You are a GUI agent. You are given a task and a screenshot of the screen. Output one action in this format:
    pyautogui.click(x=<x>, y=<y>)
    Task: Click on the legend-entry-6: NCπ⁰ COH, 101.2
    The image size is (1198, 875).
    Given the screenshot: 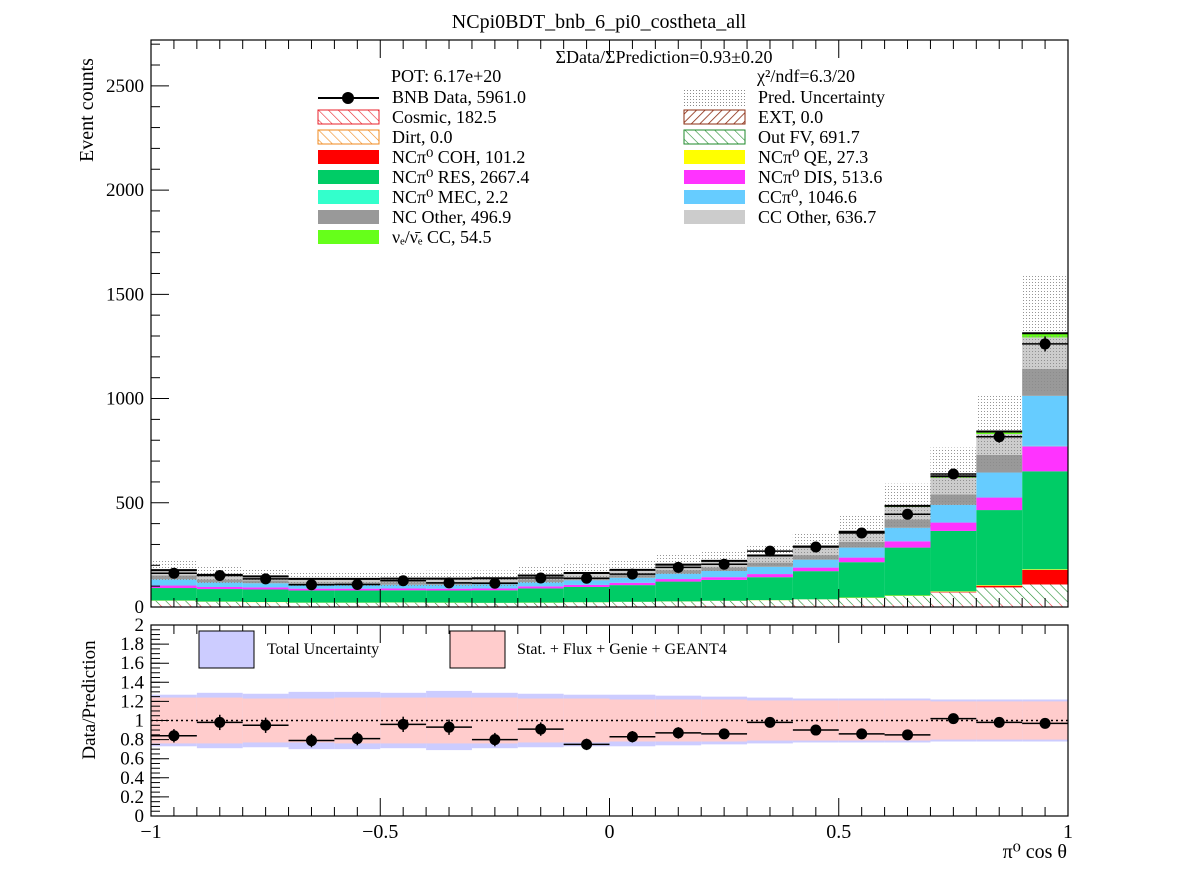 What is the action you would take?
    pyautogui.click(x=421, y=157)
    